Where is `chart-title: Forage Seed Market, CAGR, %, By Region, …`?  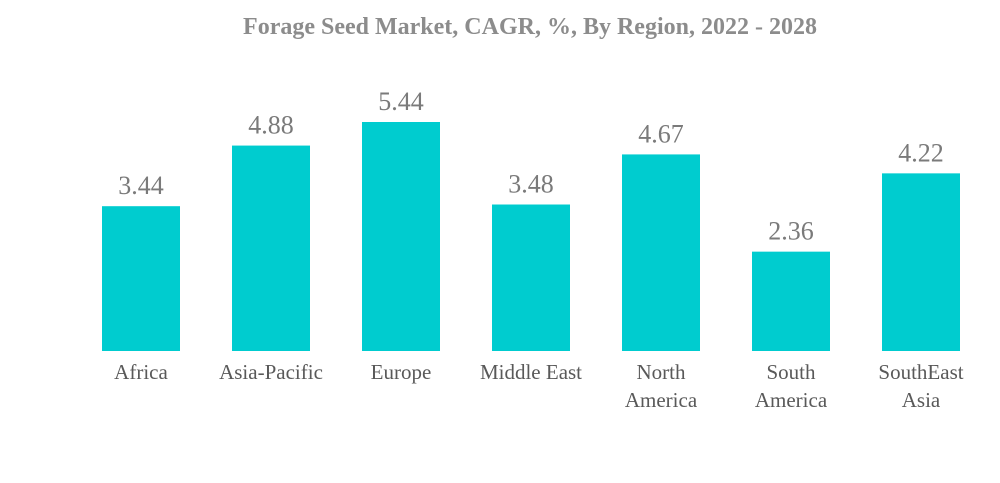
chart-title: Forage Seed Market, CAGR, %, By Region, … is located at coordinates (530, 27).